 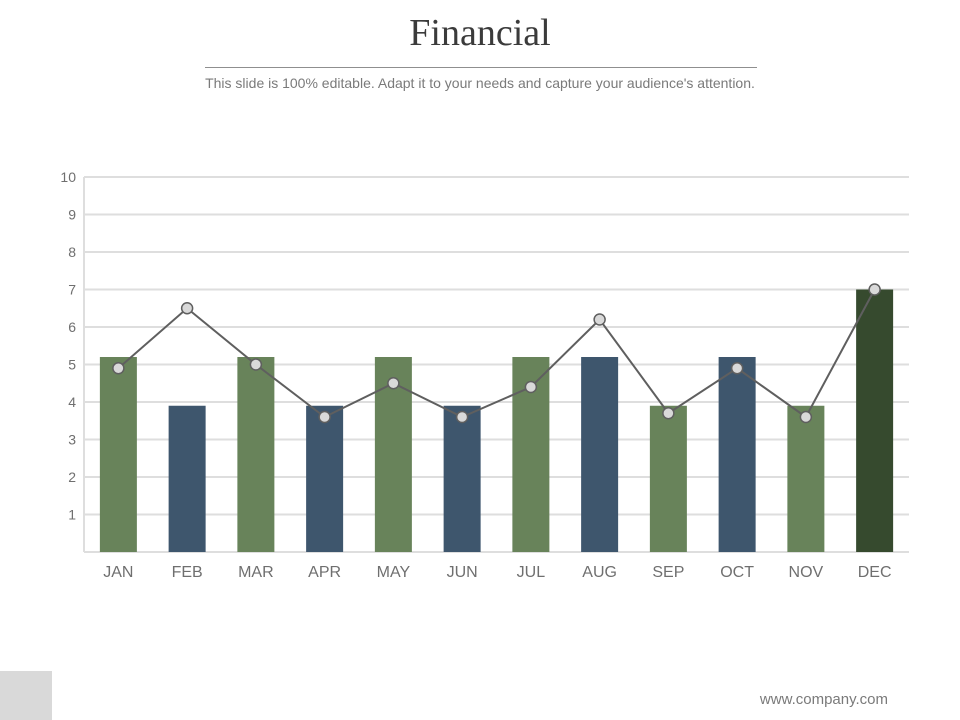 What do you see at coordinates (187, 572) in the screenshot?
I see `x-tick-label: FEB` at bounding box center [187, 572].